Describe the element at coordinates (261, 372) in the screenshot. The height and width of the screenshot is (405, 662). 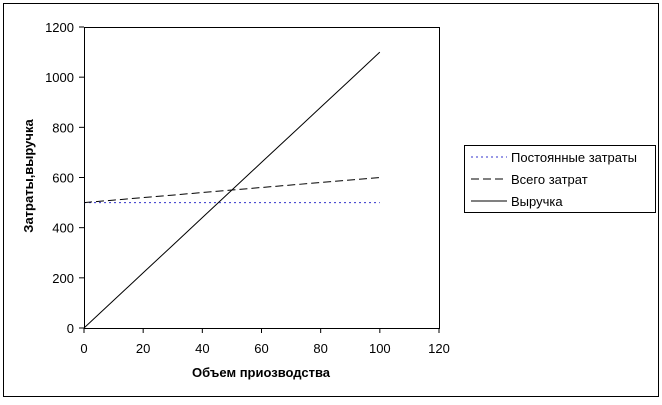
I see `x-axis-title: Объем приозводства` at that location.